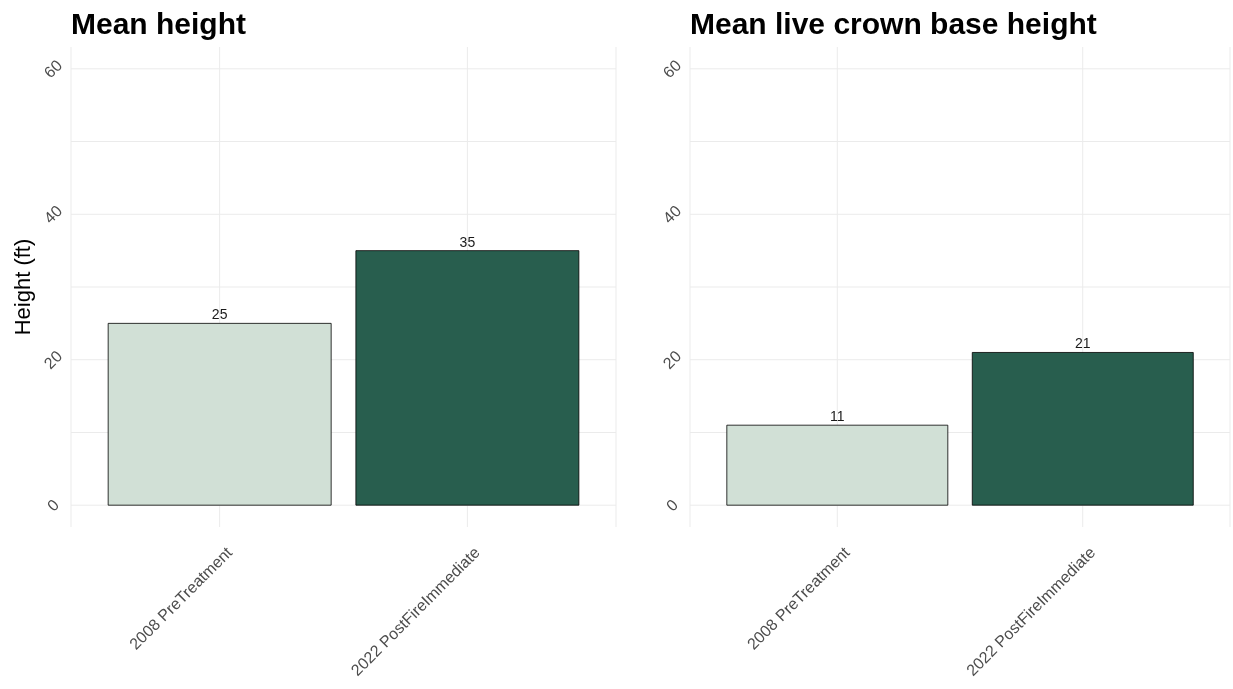  What do you see at coordinates (219, 314) in the screenshot?
I see `data-label: 25` at bounding box center [219, 314].